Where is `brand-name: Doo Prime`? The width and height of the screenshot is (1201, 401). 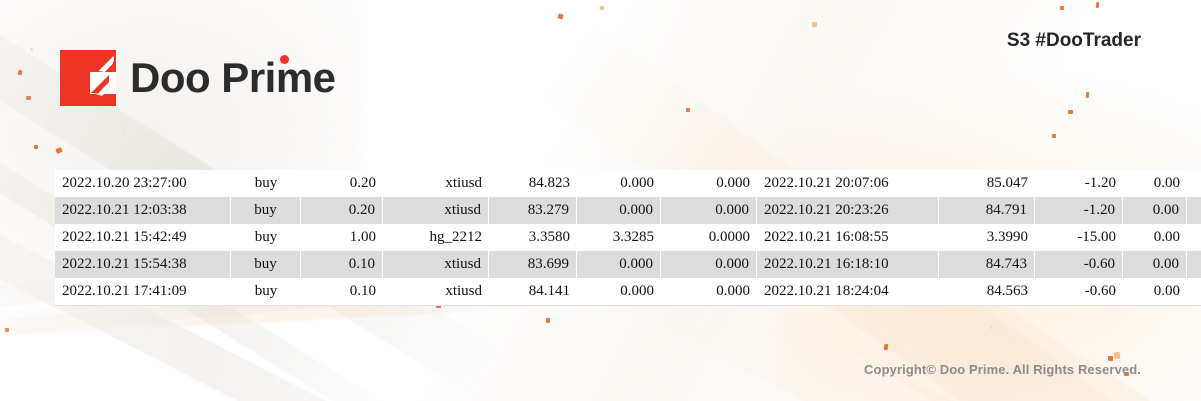
brand-name: Doo Prime is located at coordinates (233, 77).